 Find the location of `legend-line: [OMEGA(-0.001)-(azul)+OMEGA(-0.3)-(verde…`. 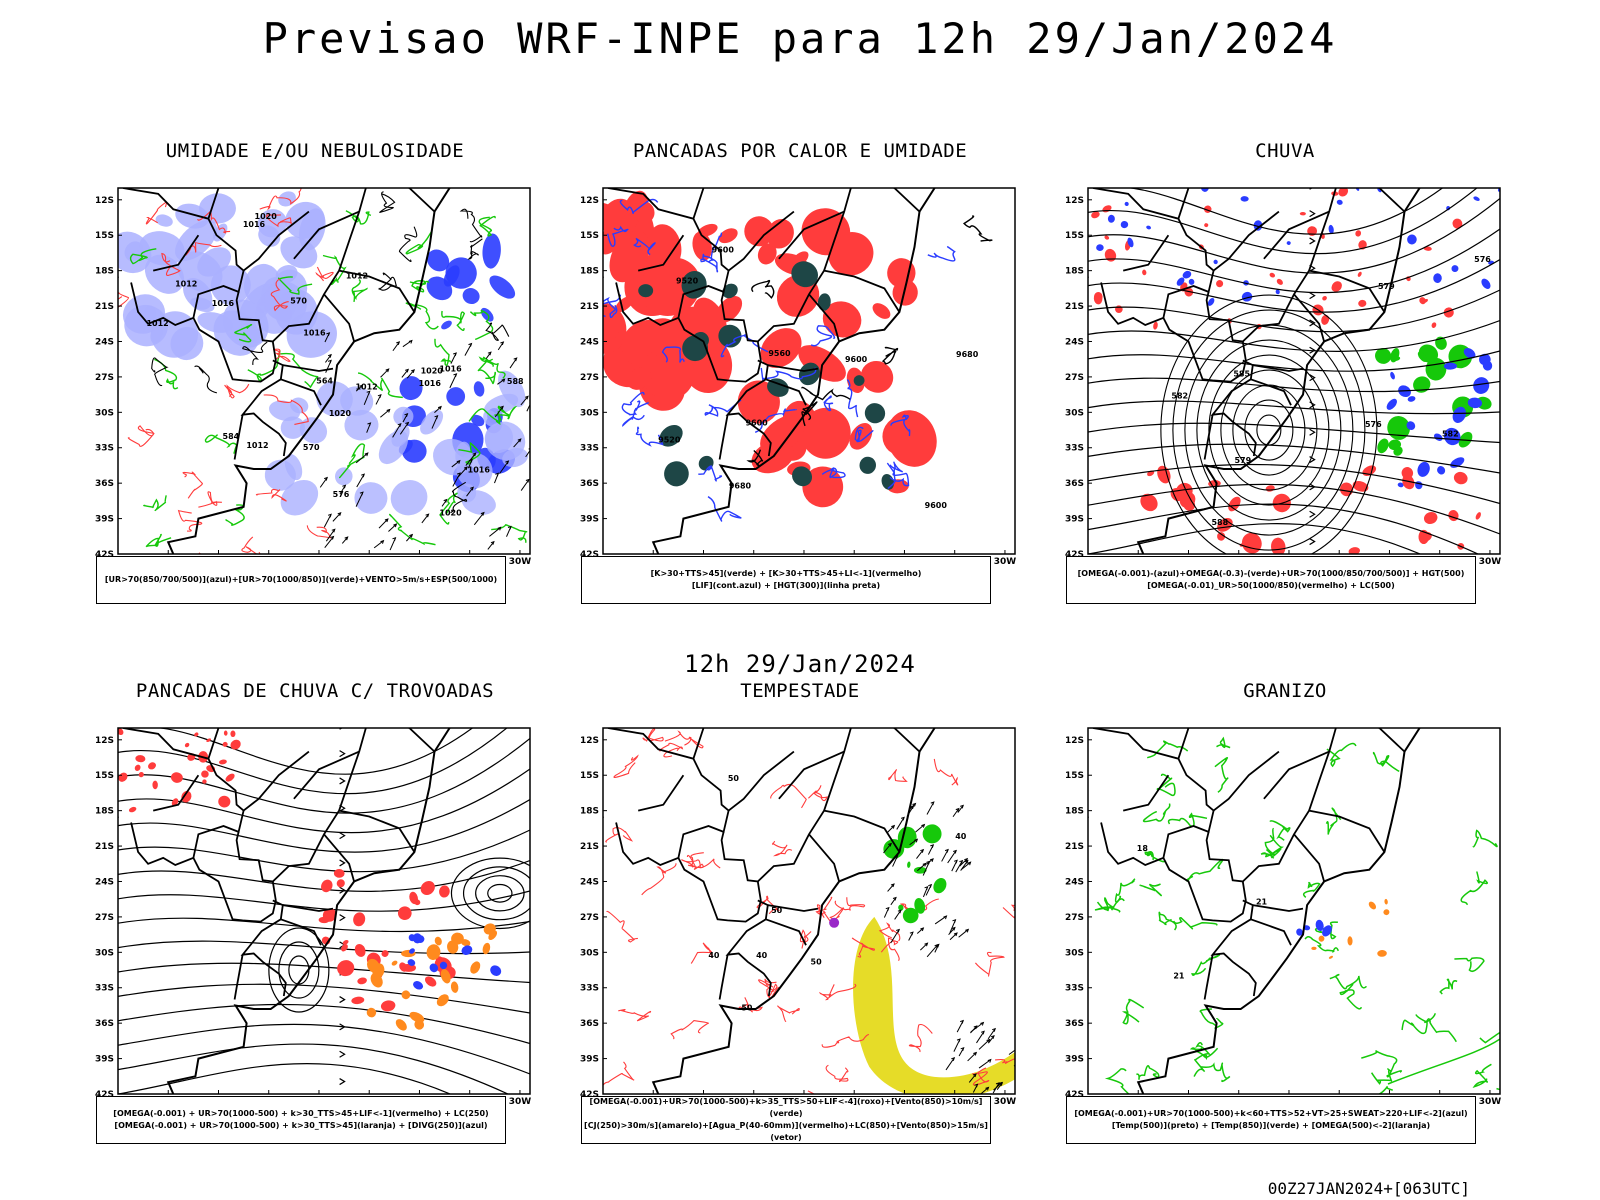

legend-line: [OMEGA(-0.001)-(azul)+OMEGA(-0.3)-(verde… is located at coordinates (1271, 573).